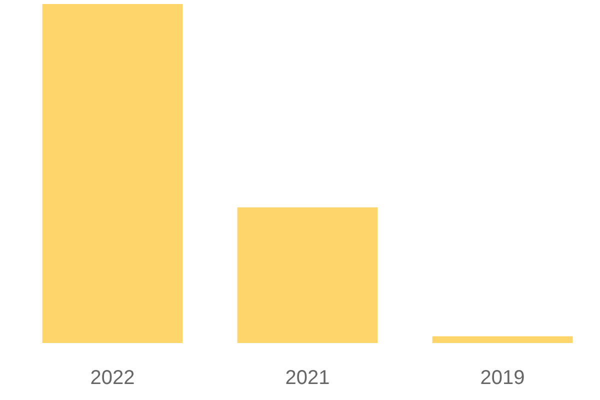 Image resolution: width=600 pixels, height=400 pixels. Describe the element at coordinates (502, 378) in the screenshot. I see `x-tick-label: 2019` at that location.